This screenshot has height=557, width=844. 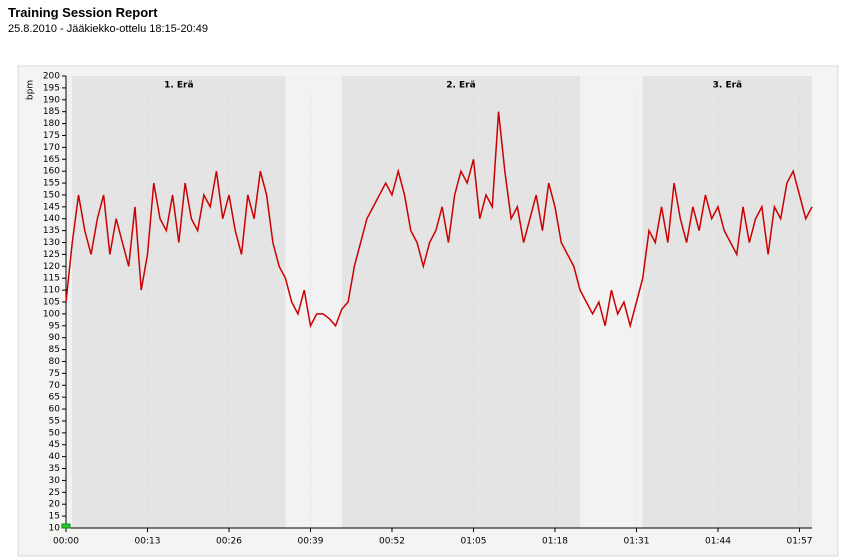 I want to click on y-tick-label: 105, so click(x=51, y=303).